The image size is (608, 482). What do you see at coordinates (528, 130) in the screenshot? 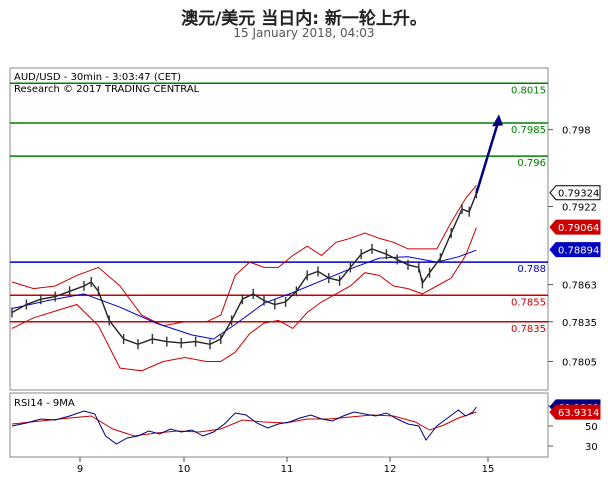
I see `level-label-0.7985: 0.7985` at bounding box center [528, 130].